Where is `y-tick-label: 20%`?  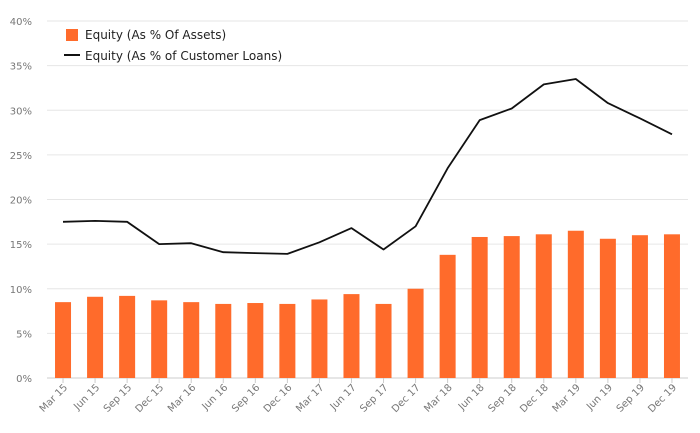
y-tick-label: 20% is located at coordinates (21, 201).